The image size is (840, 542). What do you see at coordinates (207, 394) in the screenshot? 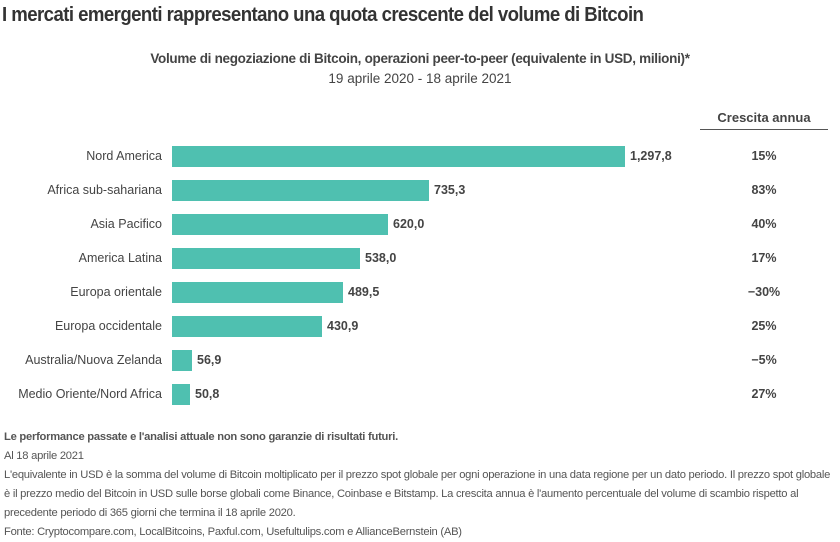
I see `bar-value-label: 50,8` at bounding box center [207, 394].